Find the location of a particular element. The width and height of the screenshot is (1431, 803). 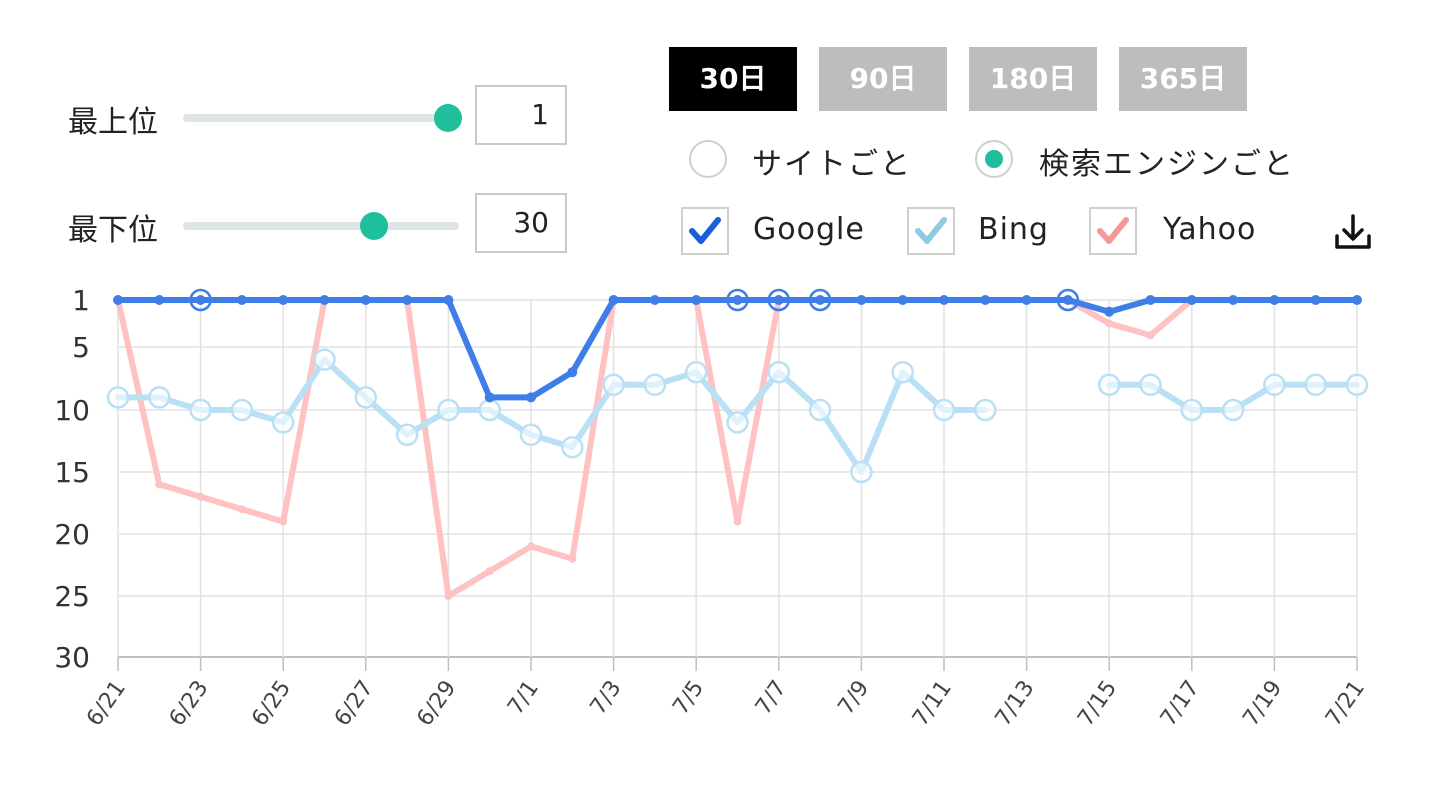

yahoo-checkbox is located at coordinates (1113, 231).